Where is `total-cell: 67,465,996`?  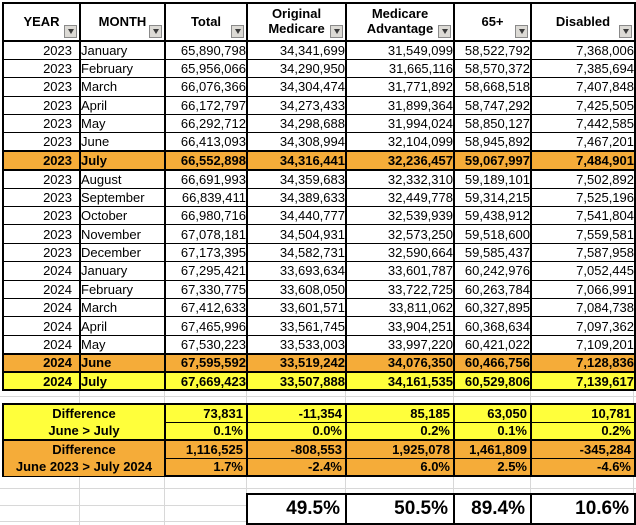
total-cell: 67,465,996 is located at coordinates (206, 326).